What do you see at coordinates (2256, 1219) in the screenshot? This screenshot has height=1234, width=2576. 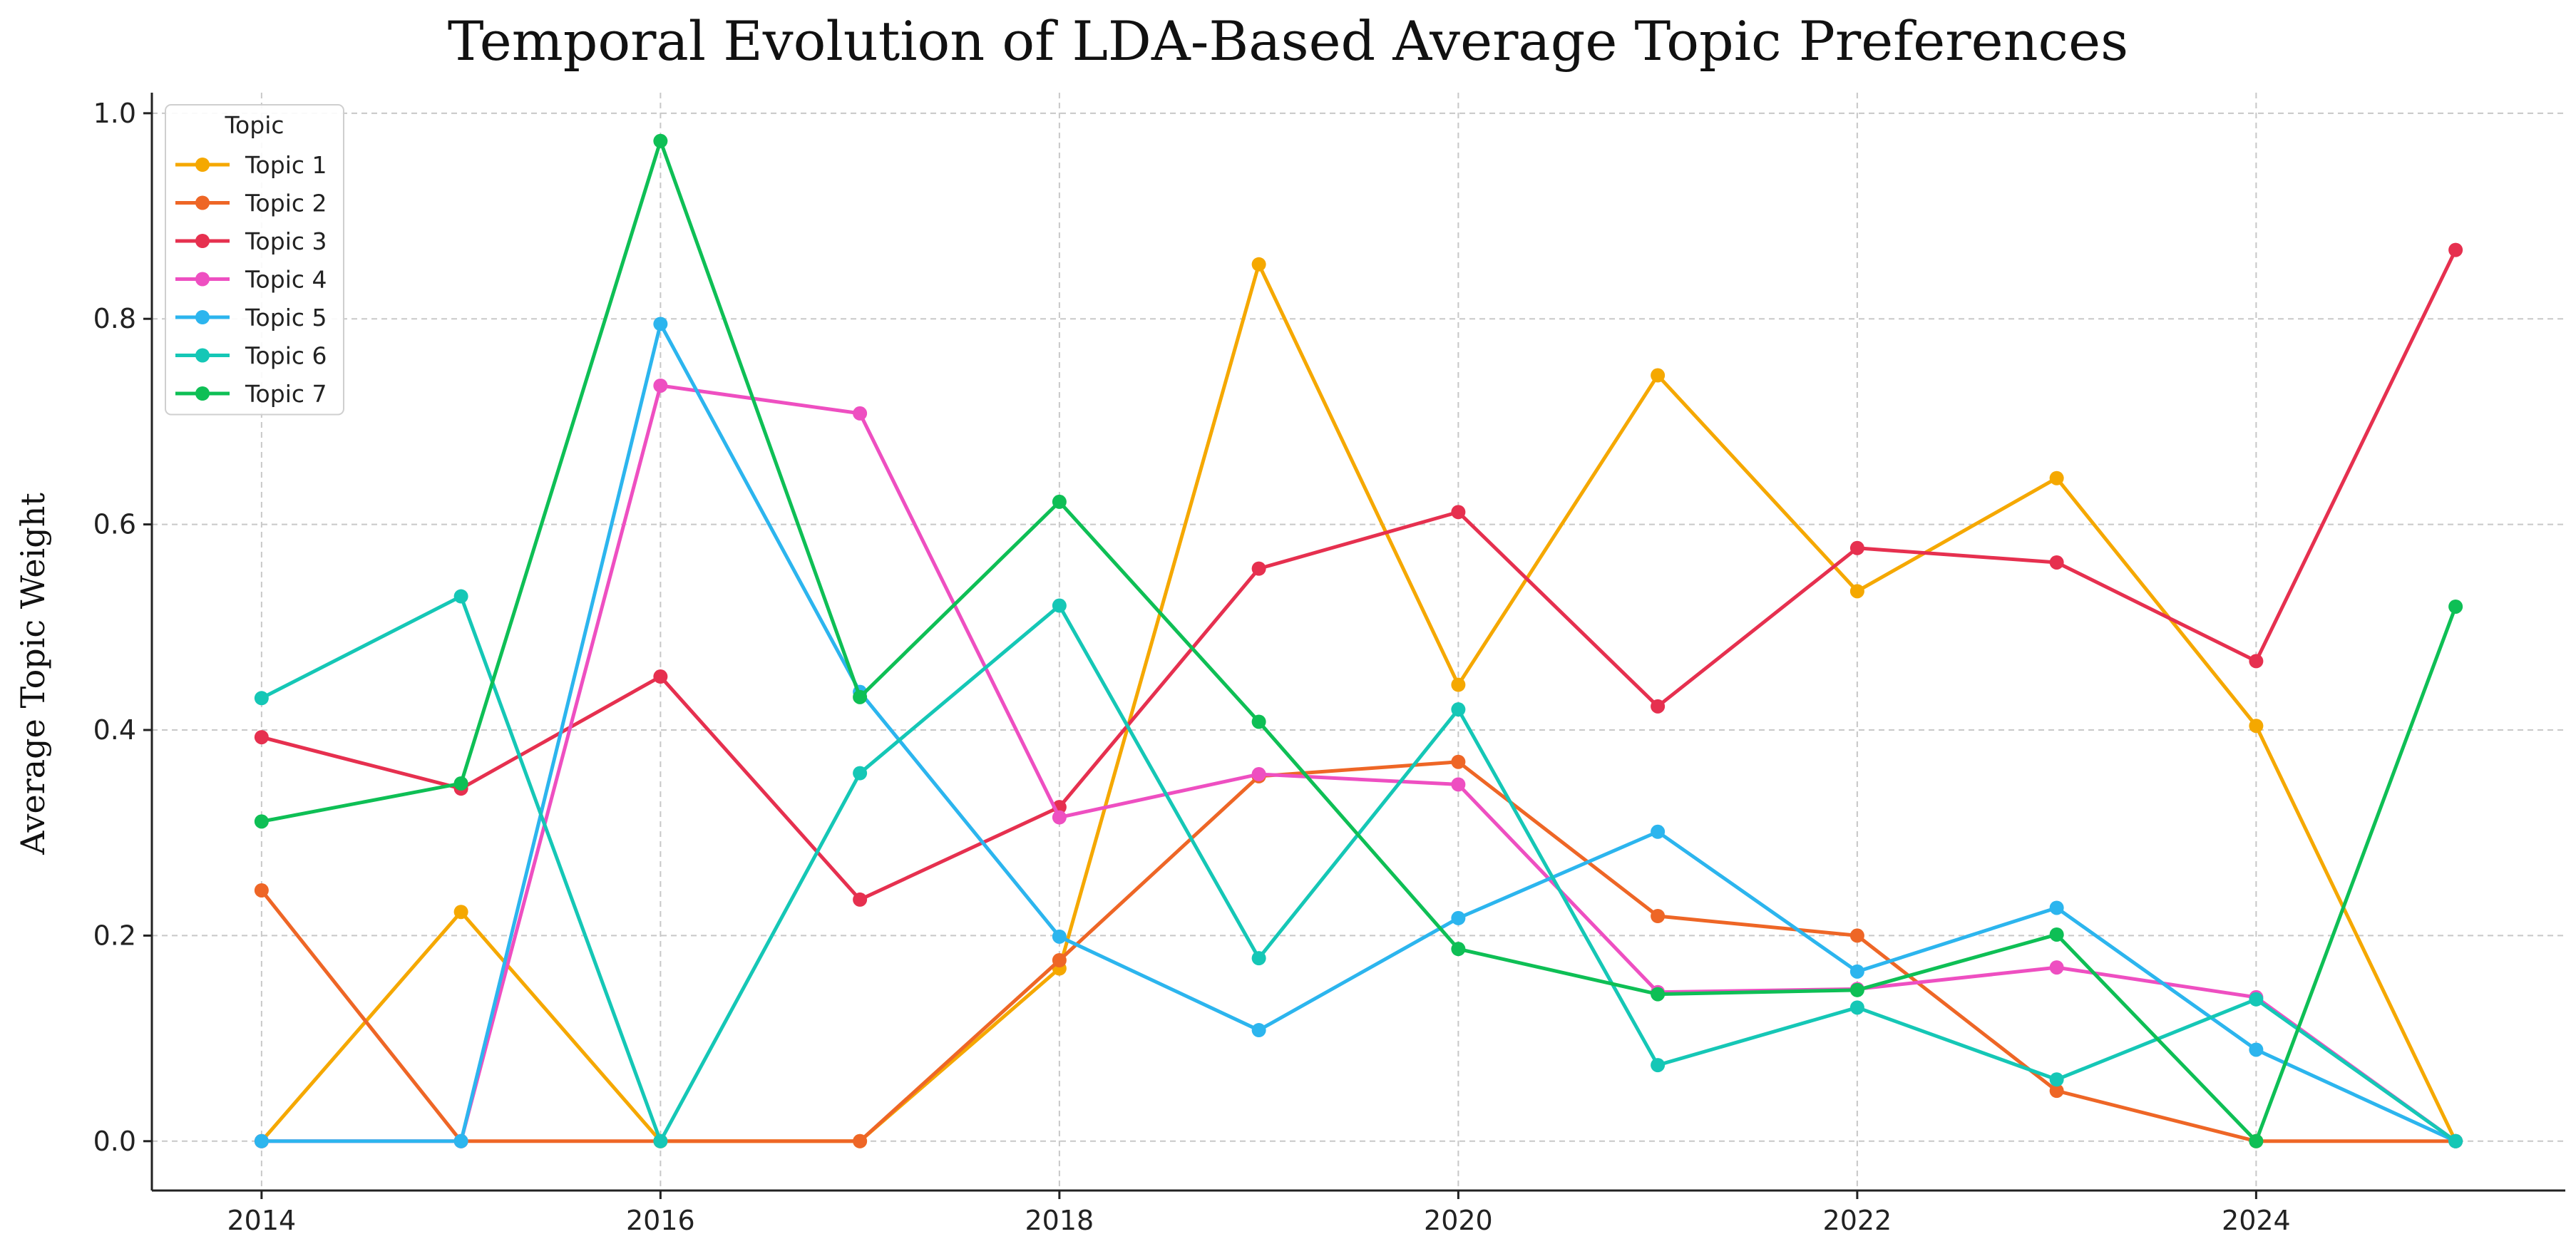 I see `x-tick-label: 2024` at bounding box center [2256, 1219].